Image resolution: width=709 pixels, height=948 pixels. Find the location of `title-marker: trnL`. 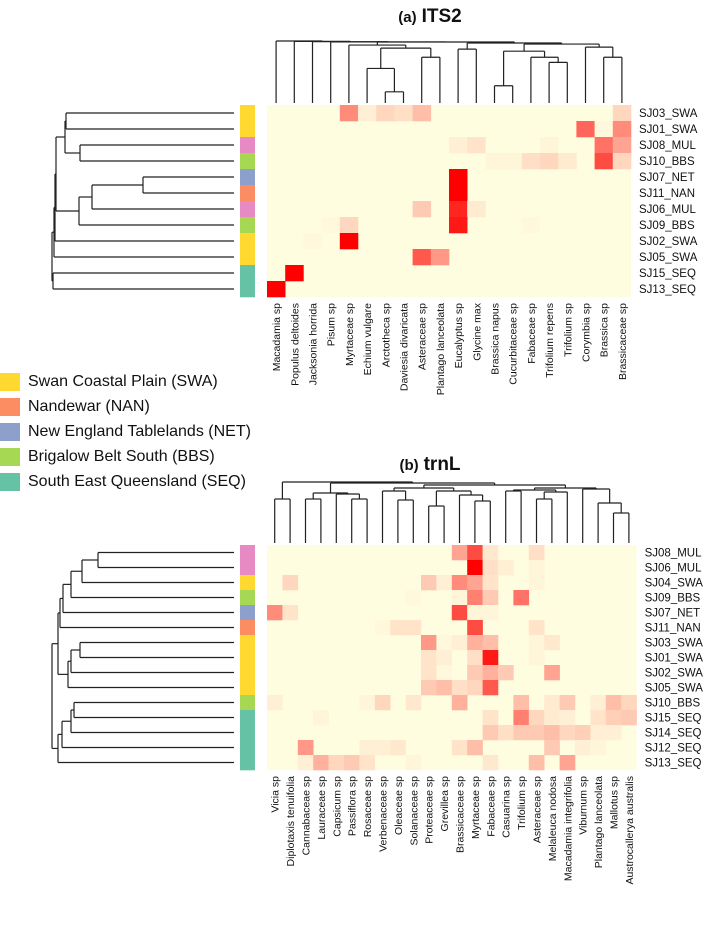

title-marker: trnL is located at coordinates (442, 464).